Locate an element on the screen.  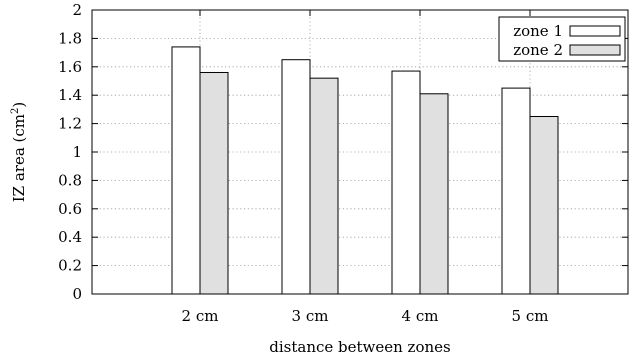
y-tick-label: 0 is located at coordinates (77, 294).